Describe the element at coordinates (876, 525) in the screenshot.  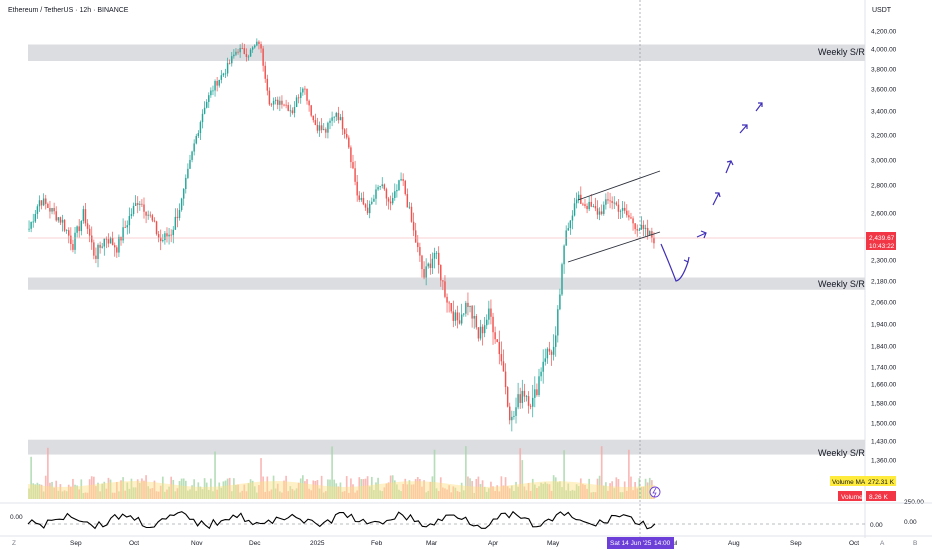
I see `oscillator-scale-value-1: 0.00` at that location.